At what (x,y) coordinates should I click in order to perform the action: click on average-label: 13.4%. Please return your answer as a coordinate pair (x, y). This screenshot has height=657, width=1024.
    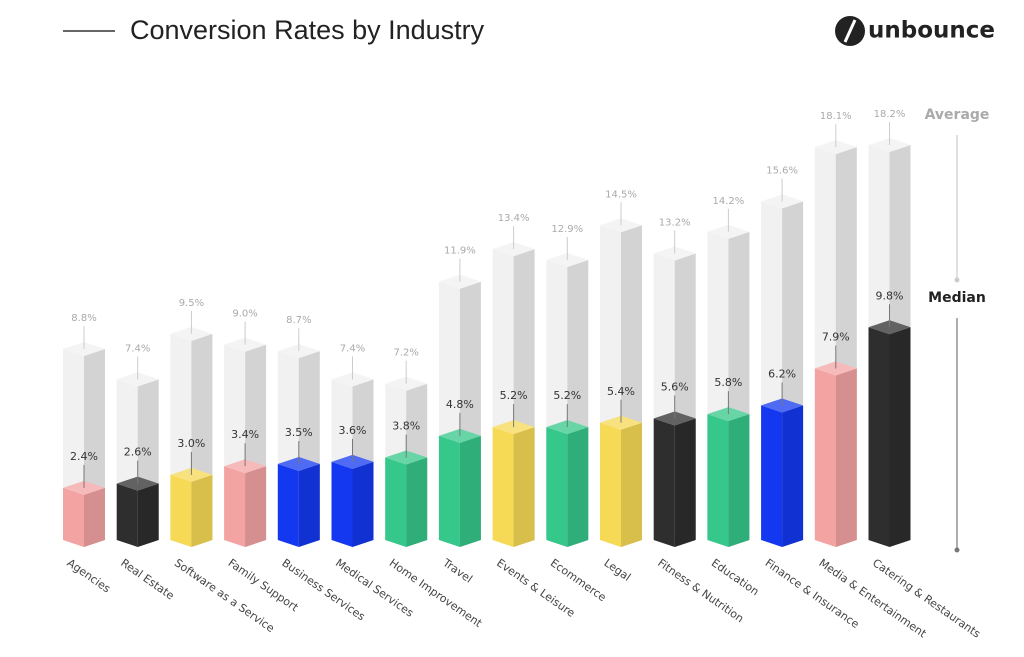
    Looking at the image, I should click on (514, 218).